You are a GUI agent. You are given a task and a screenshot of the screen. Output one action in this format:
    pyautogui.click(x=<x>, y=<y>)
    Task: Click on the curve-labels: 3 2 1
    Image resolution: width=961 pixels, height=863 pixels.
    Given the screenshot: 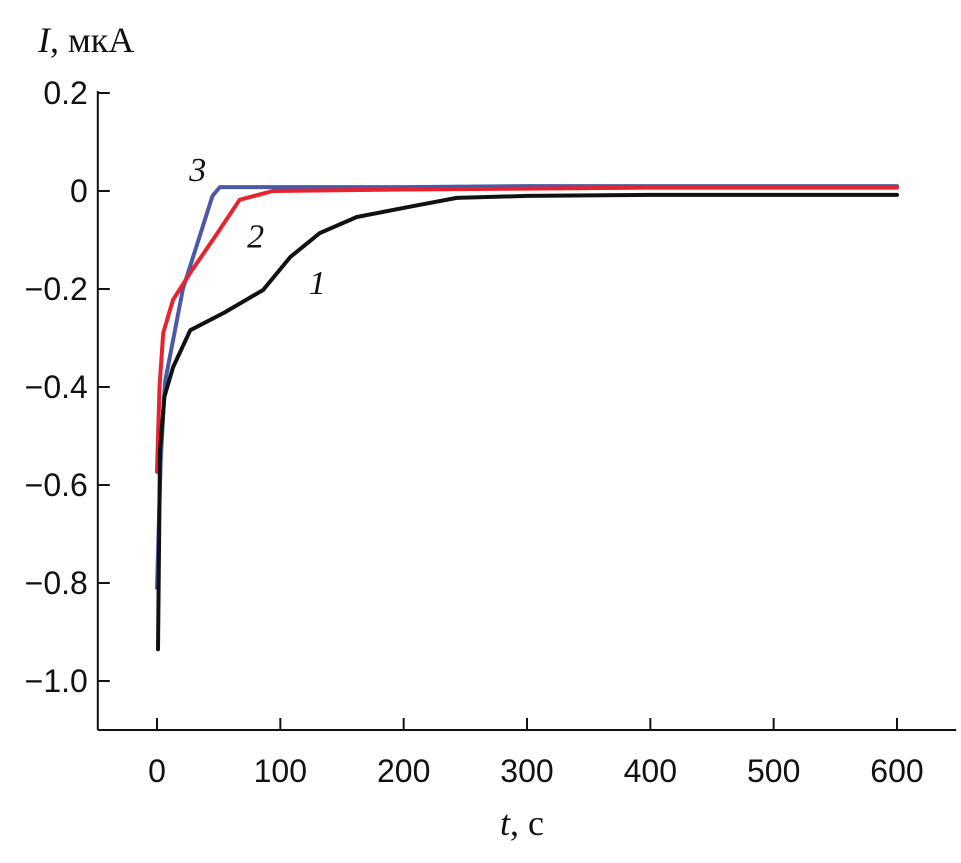 What is the action you would take?
    pyautogui.click(x=257, y=227)
    